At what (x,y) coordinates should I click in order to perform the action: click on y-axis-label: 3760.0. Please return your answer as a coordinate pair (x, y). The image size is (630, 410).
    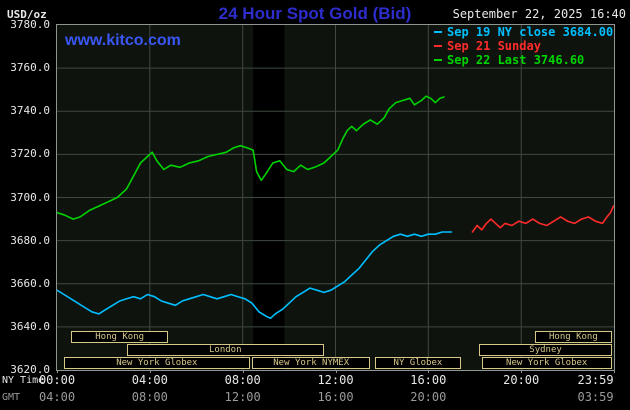
    Looking at the image, I should click on (30, 67).